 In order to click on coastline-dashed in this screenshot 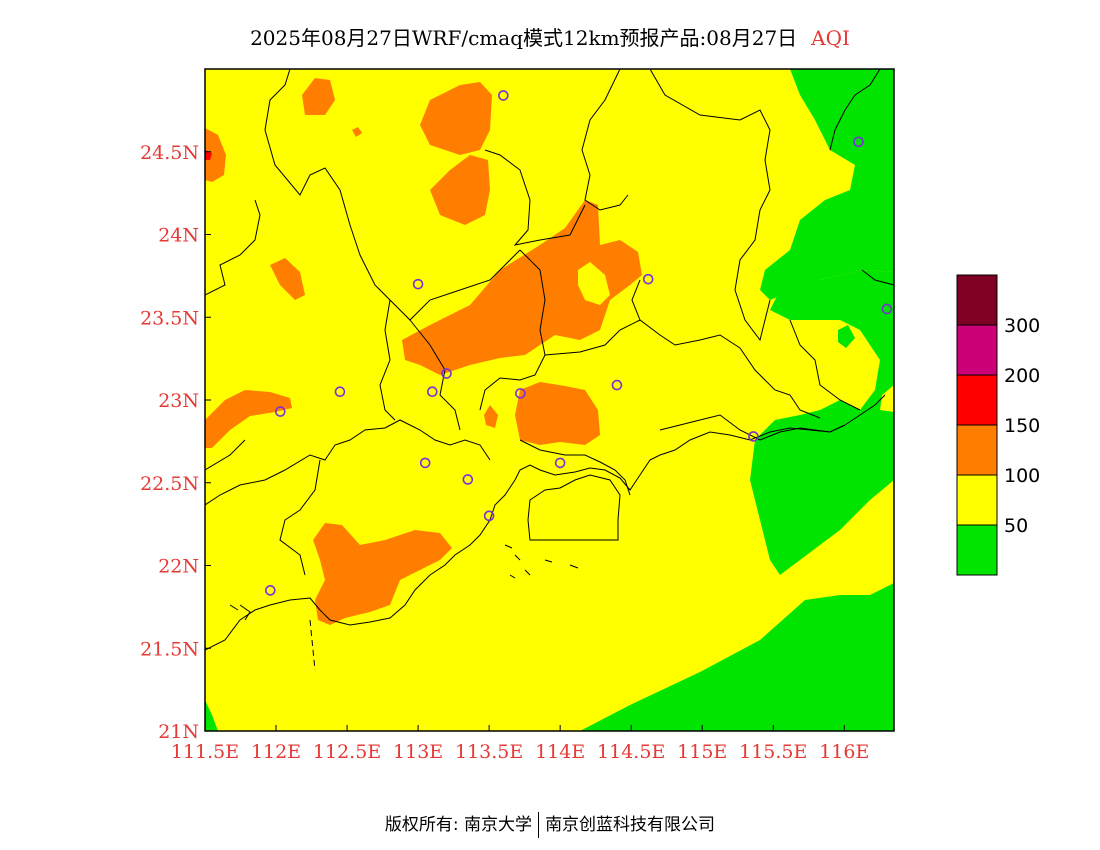, I will do `click(312, 645)`.